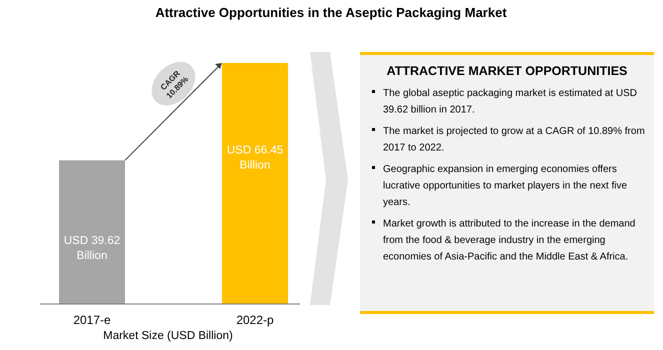 The width and height of the screenshot is (663, 350). I want to click on text: The global aseptic packaging market is estimated at USD 39.62 billion in 2017., so click(510, 102).